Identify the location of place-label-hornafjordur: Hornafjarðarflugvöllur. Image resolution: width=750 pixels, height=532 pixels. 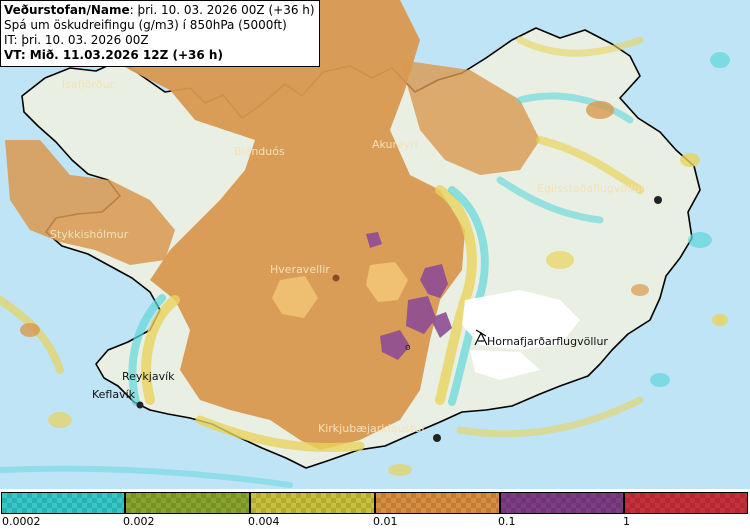
(547, 341).